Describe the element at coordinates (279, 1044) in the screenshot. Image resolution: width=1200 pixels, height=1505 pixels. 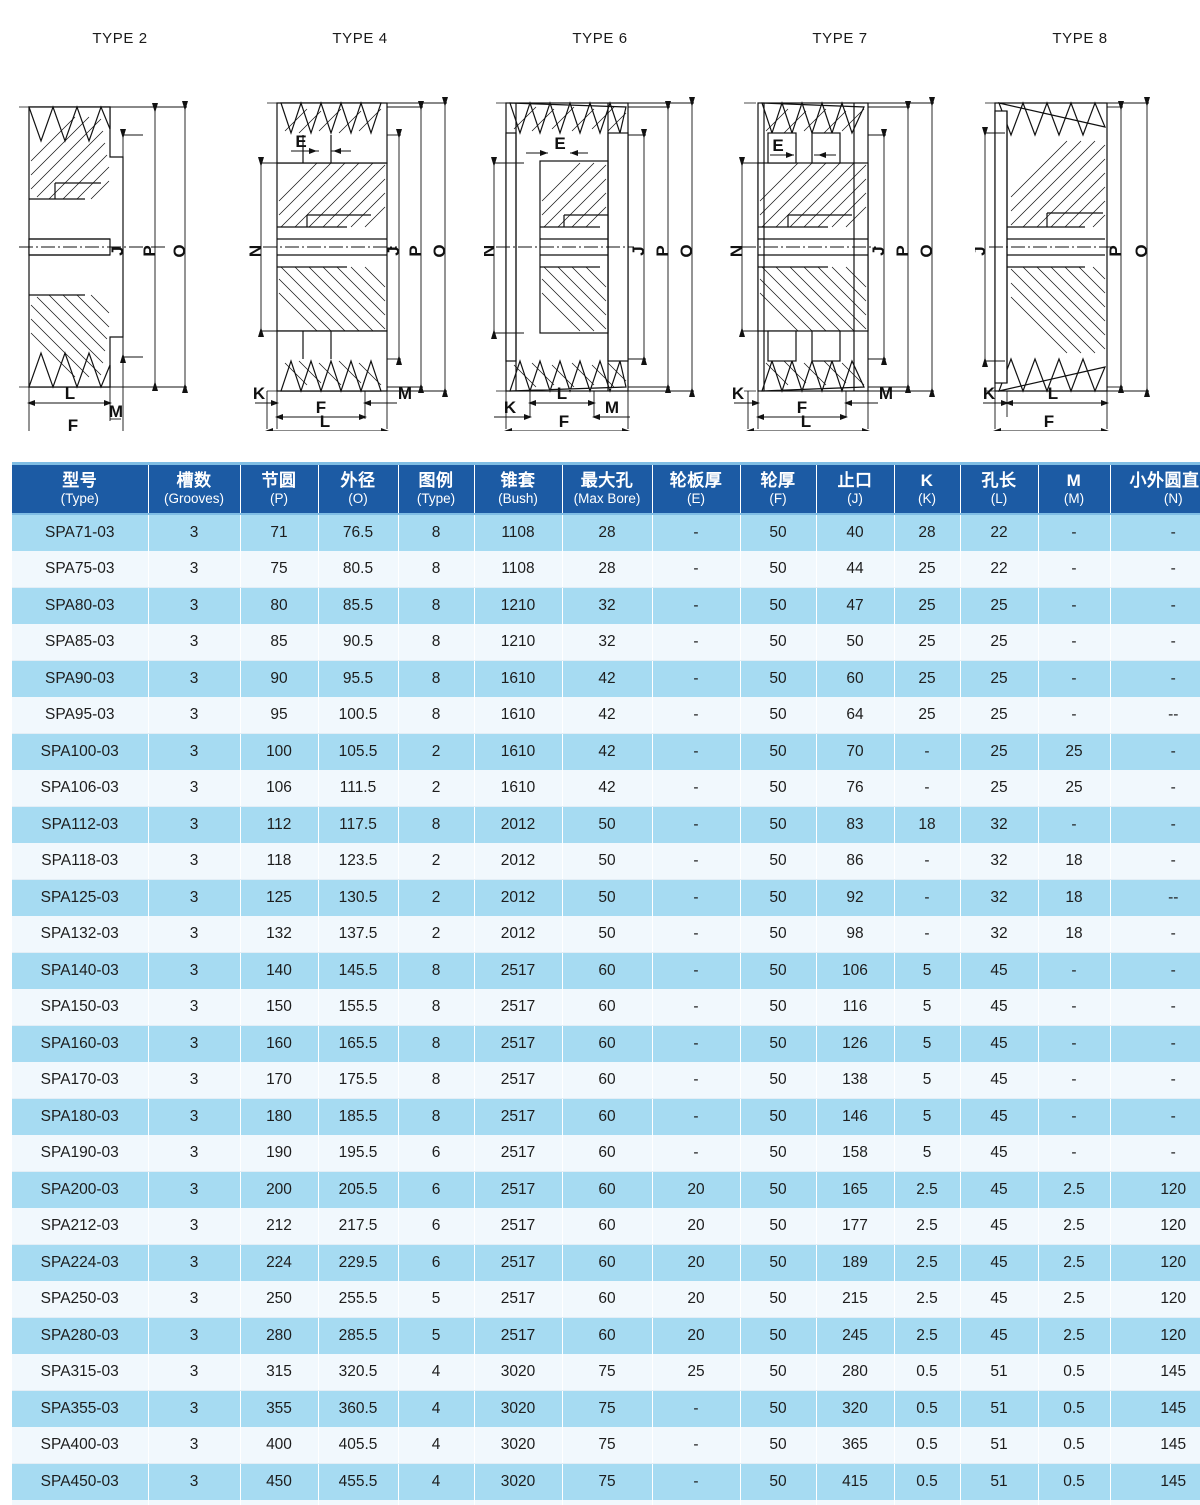
I see `cell-value: 160` at that location.